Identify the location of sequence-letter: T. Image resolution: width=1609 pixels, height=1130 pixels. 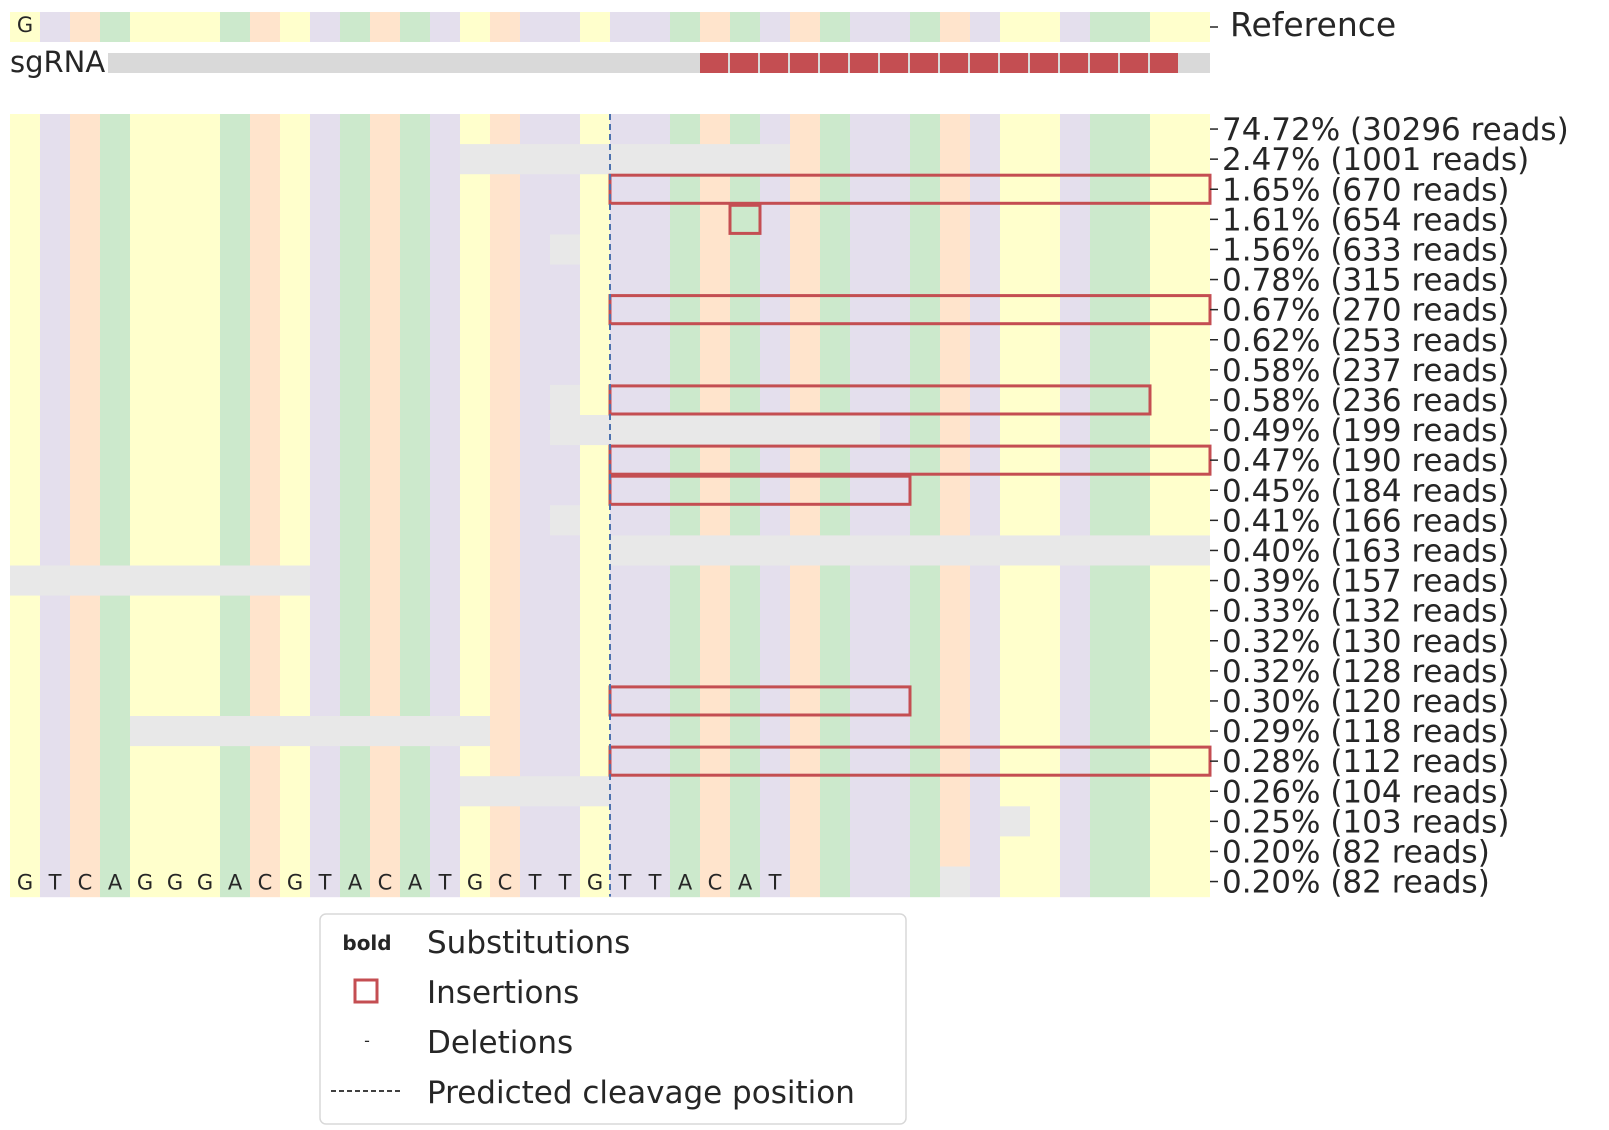
(565, 883).